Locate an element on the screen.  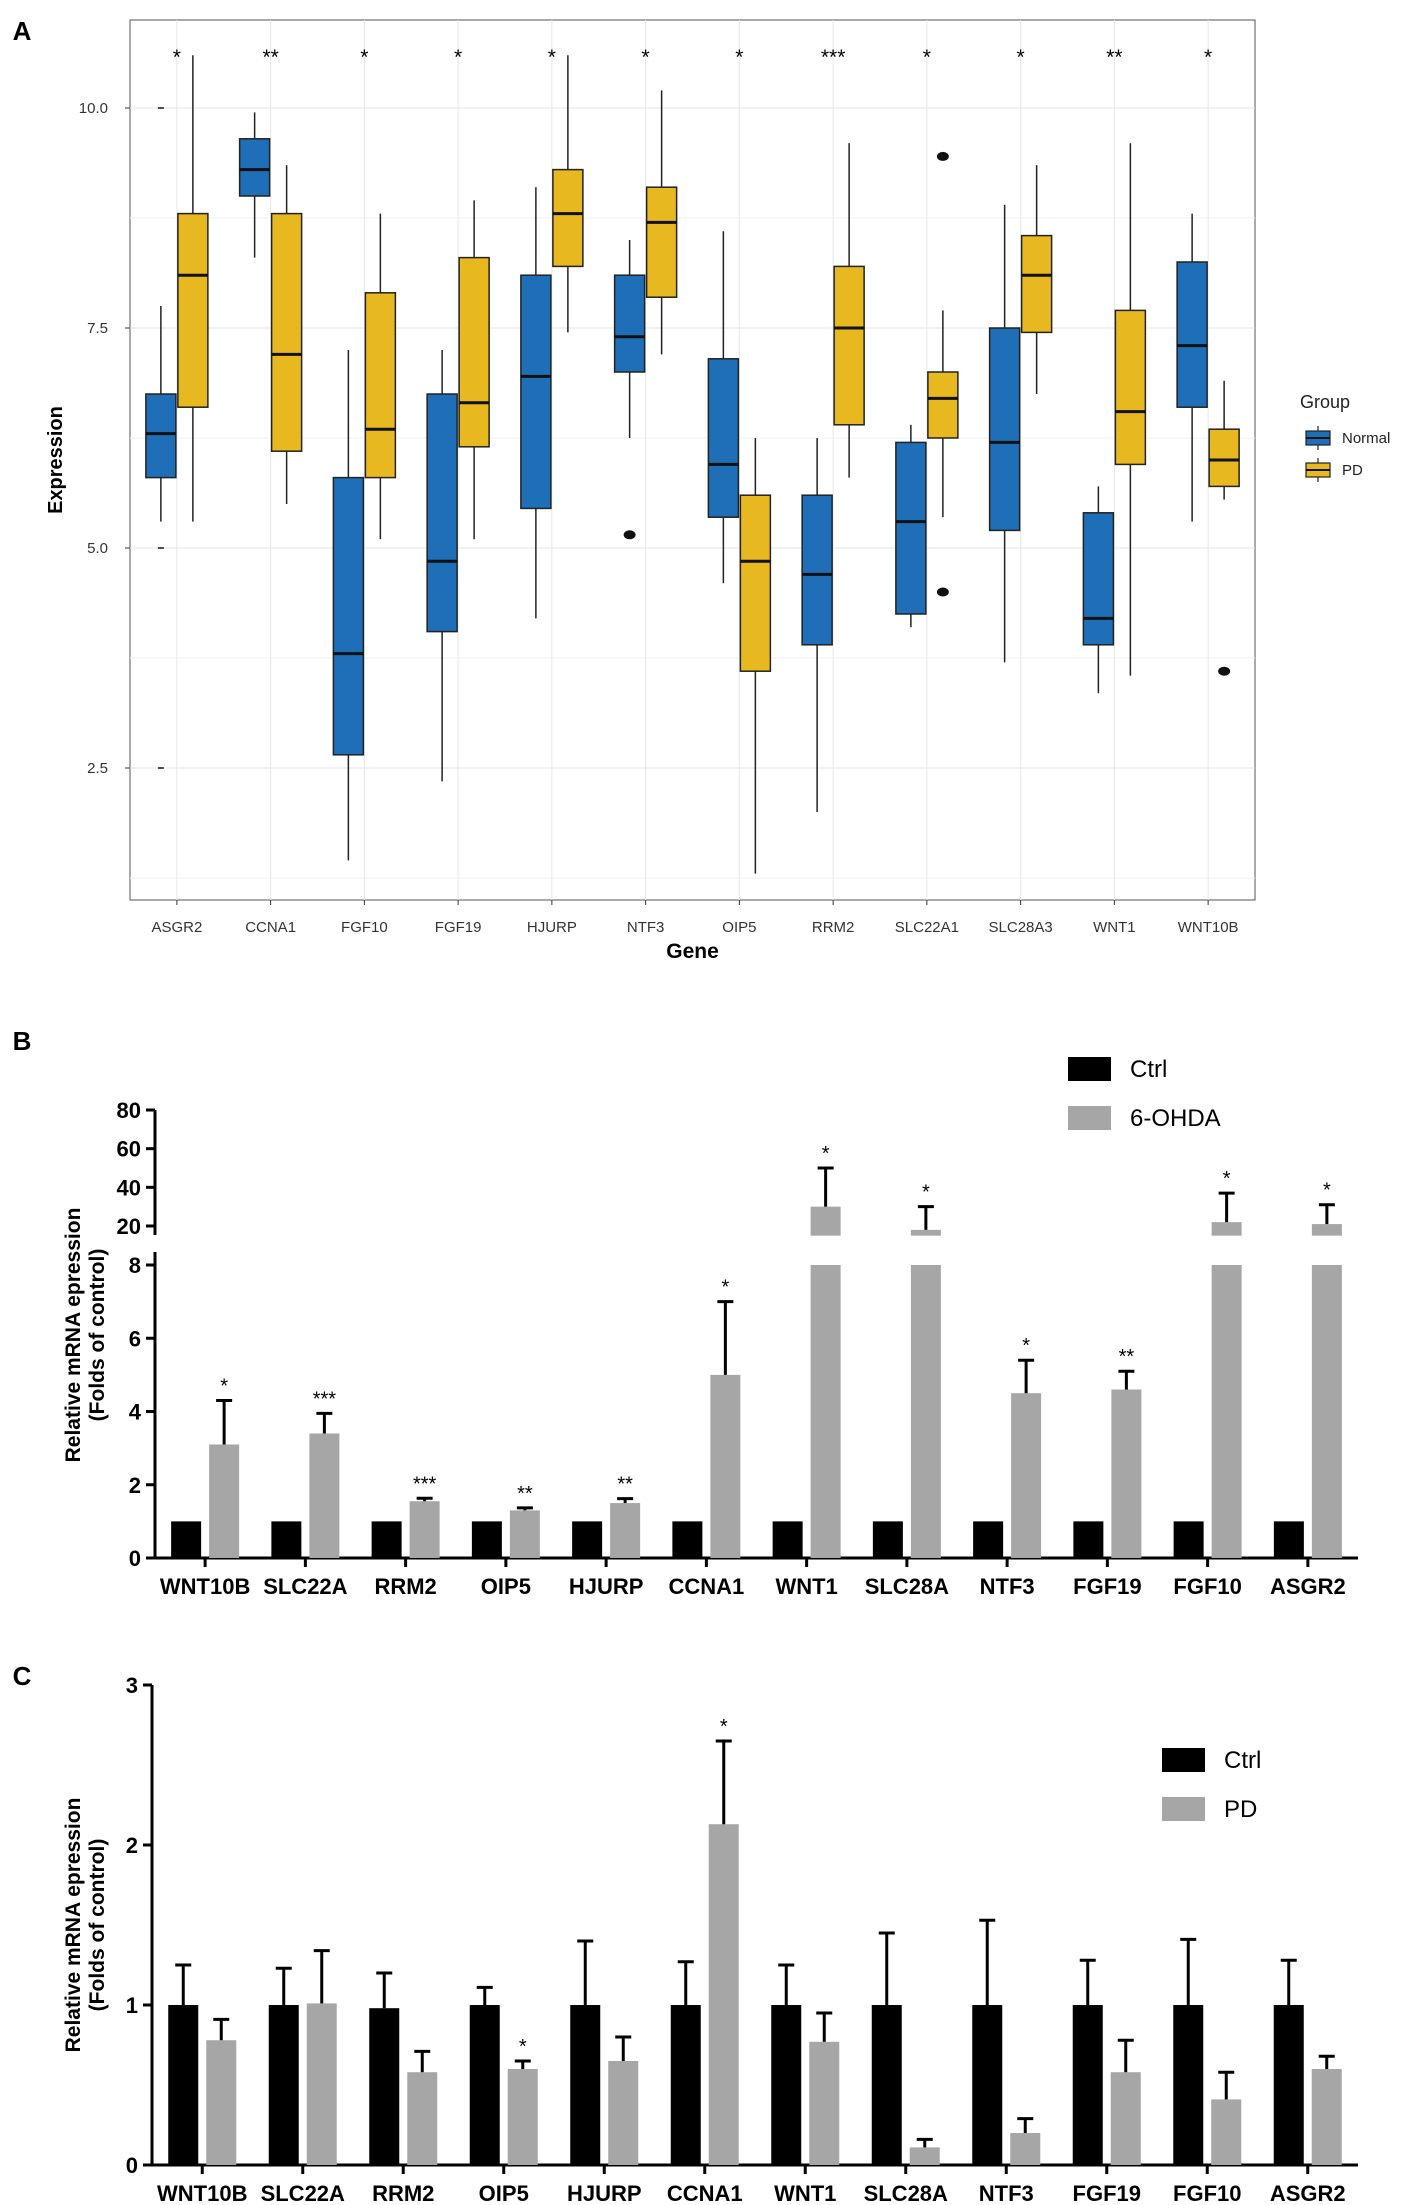
y-tick-label: 40 is located at coordinates (129, 1187).